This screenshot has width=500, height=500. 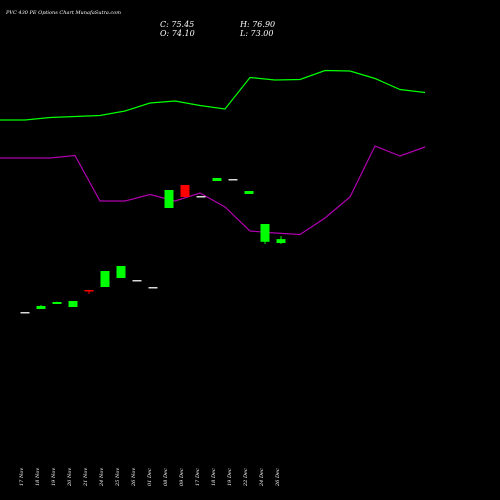 I want to click on upper-indicator-group, so click(x=213, y=95).